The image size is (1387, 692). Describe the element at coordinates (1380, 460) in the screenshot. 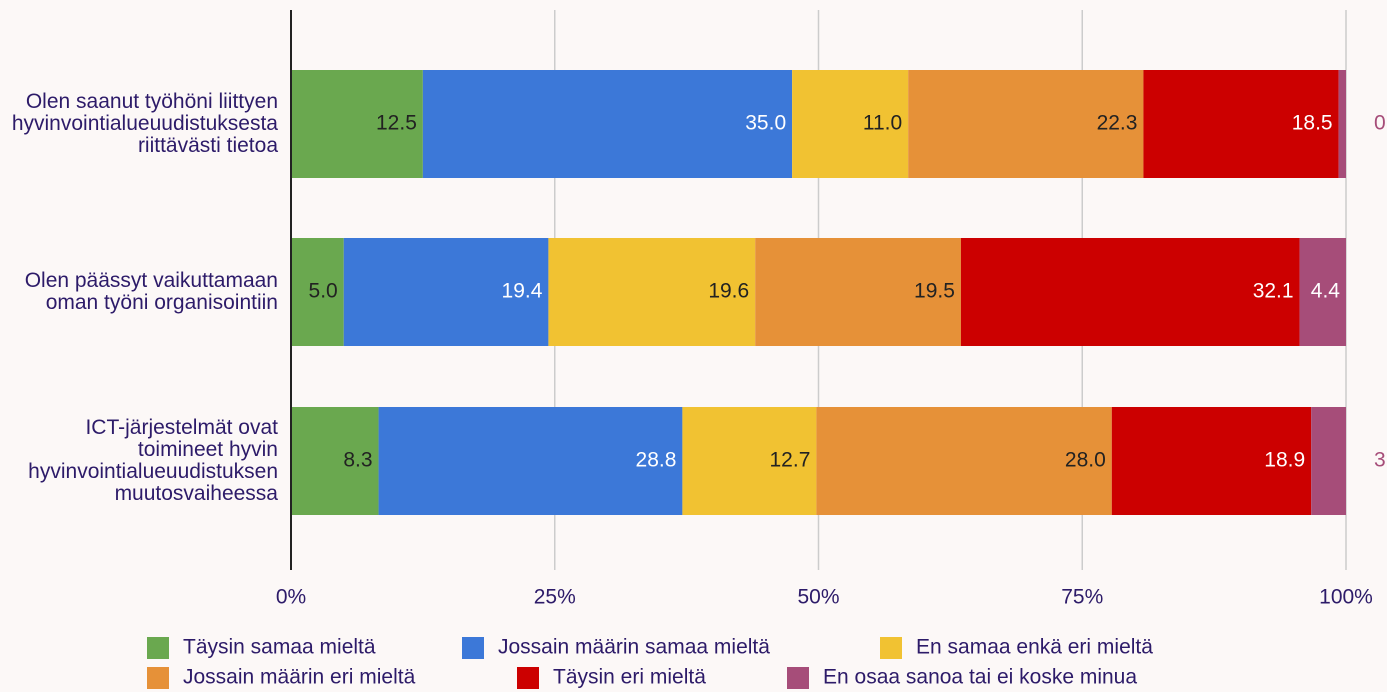

I see `data-label: 3.3` at that location.